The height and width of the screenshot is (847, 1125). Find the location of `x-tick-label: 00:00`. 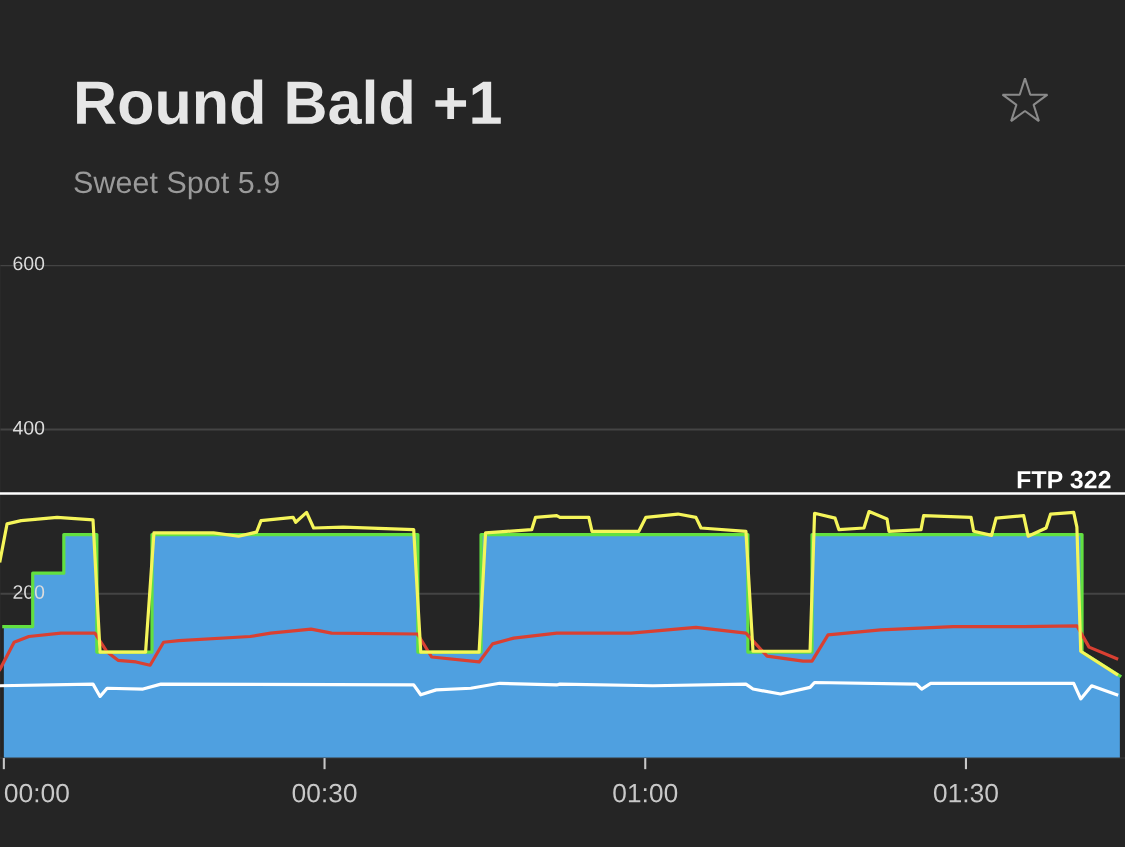

x-tick-label: 00:00 is located at coordinates (36, 793).